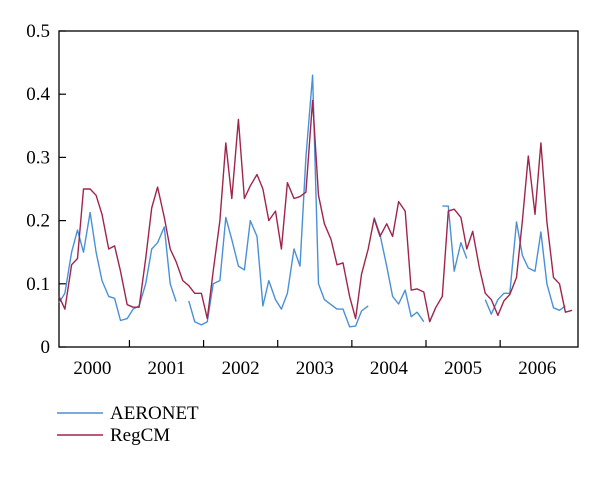 This screenshot has width=600, height=477. What do you see at coordinates (167, 368) in the screenshot?
I see `x-tick-label: 2001` at bounding box center [167, 368].